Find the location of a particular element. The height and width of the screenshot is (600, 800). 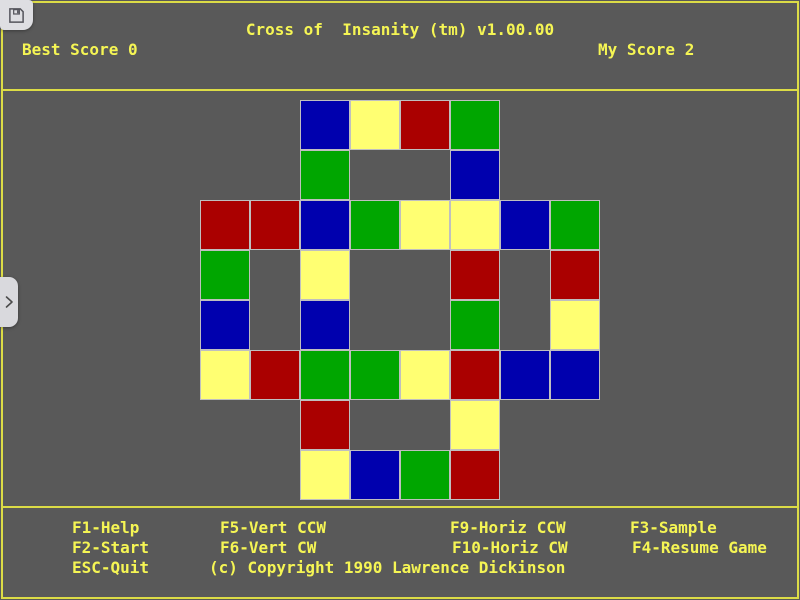

my-score-label: My Score 2 is located at coordinates (646, 49).